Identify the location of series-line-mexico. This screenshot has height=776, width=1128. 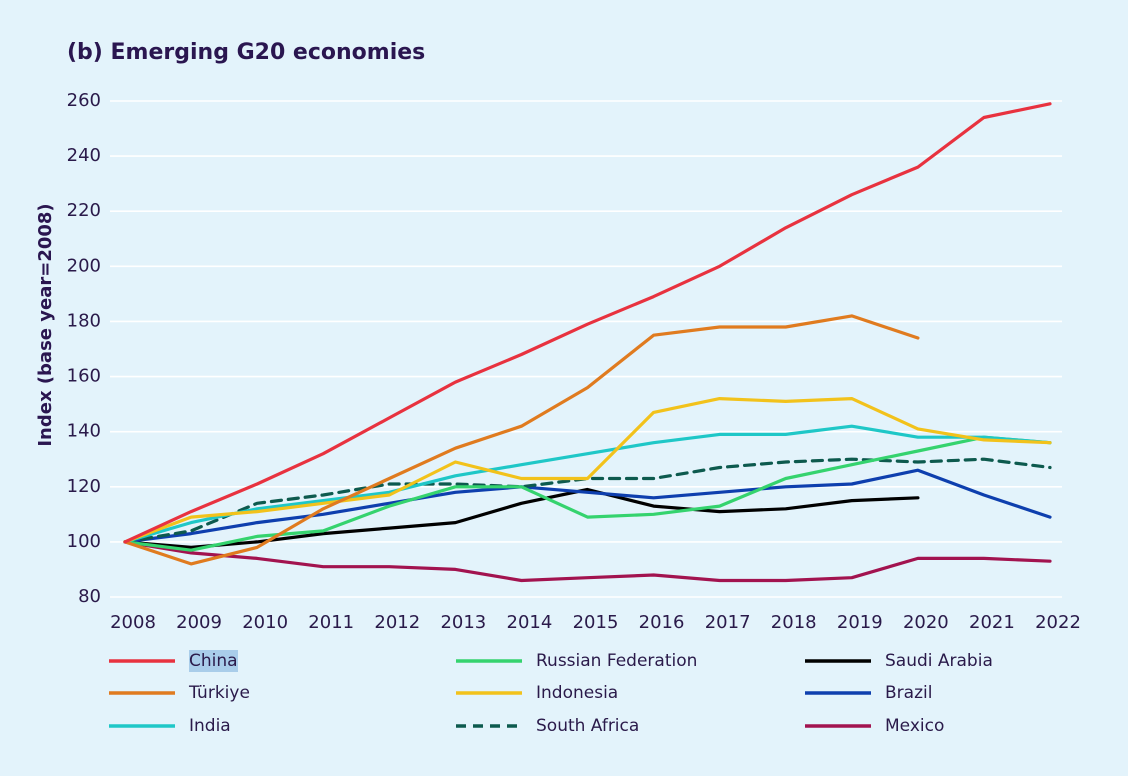
(587, 561).